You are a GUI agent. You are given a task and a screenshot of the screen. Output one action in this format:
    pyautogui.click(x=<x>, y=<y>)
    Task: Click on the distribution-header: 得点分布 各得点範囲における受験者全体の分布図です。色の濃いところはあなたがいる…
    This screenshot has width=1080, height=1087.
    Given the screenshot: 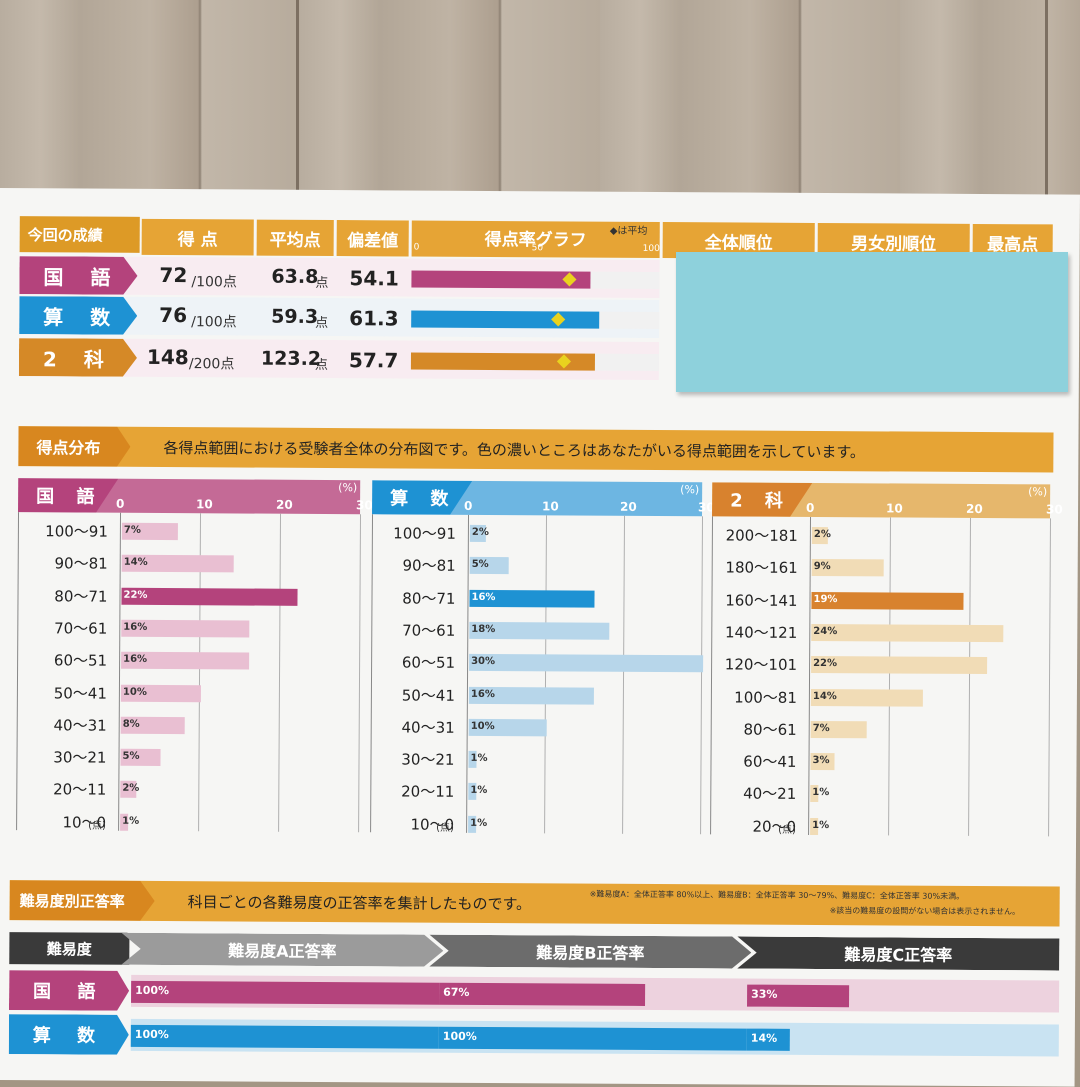 What is the action you would take?
    pyautogui.click(x=536, y=449)
    